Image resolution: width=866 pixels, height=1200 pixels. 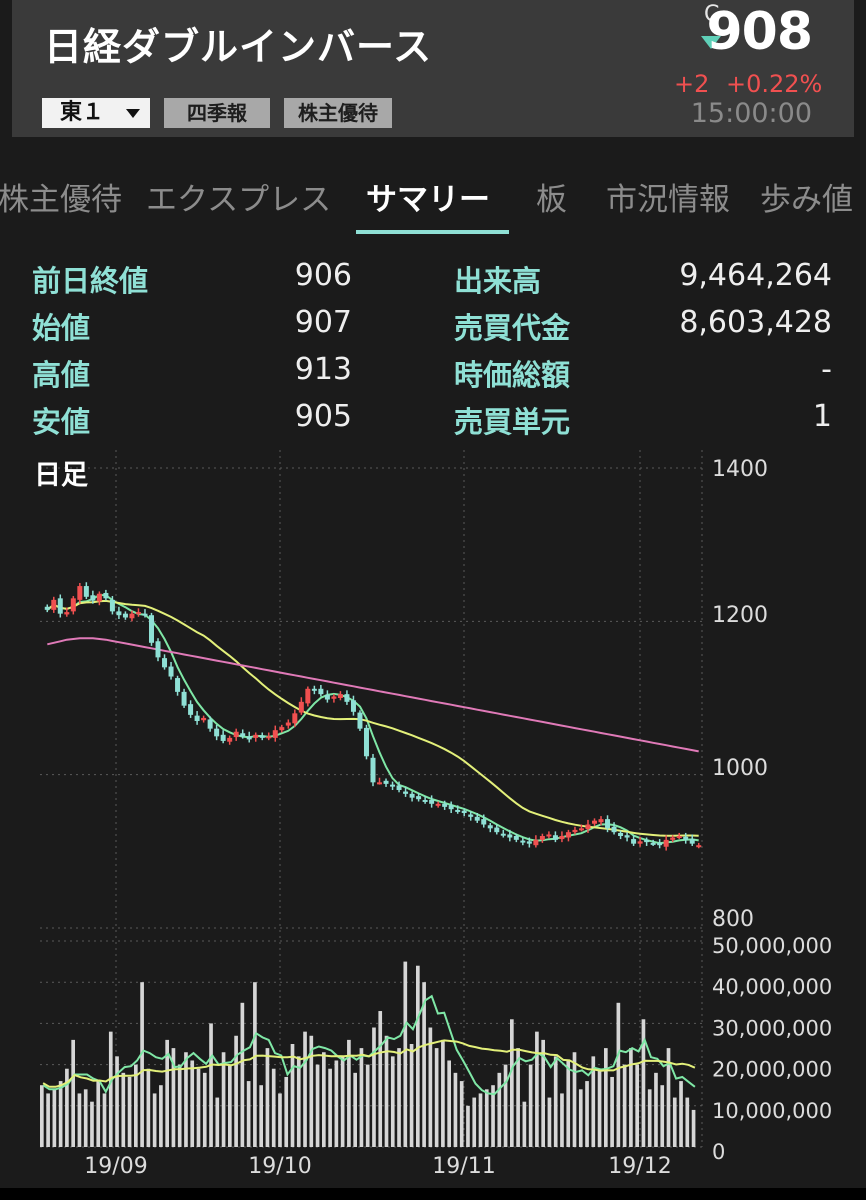 What do you see at coordinates (759, 32) in the screenshot?
I see `current-price: 908` at bounding box center [759, 32].